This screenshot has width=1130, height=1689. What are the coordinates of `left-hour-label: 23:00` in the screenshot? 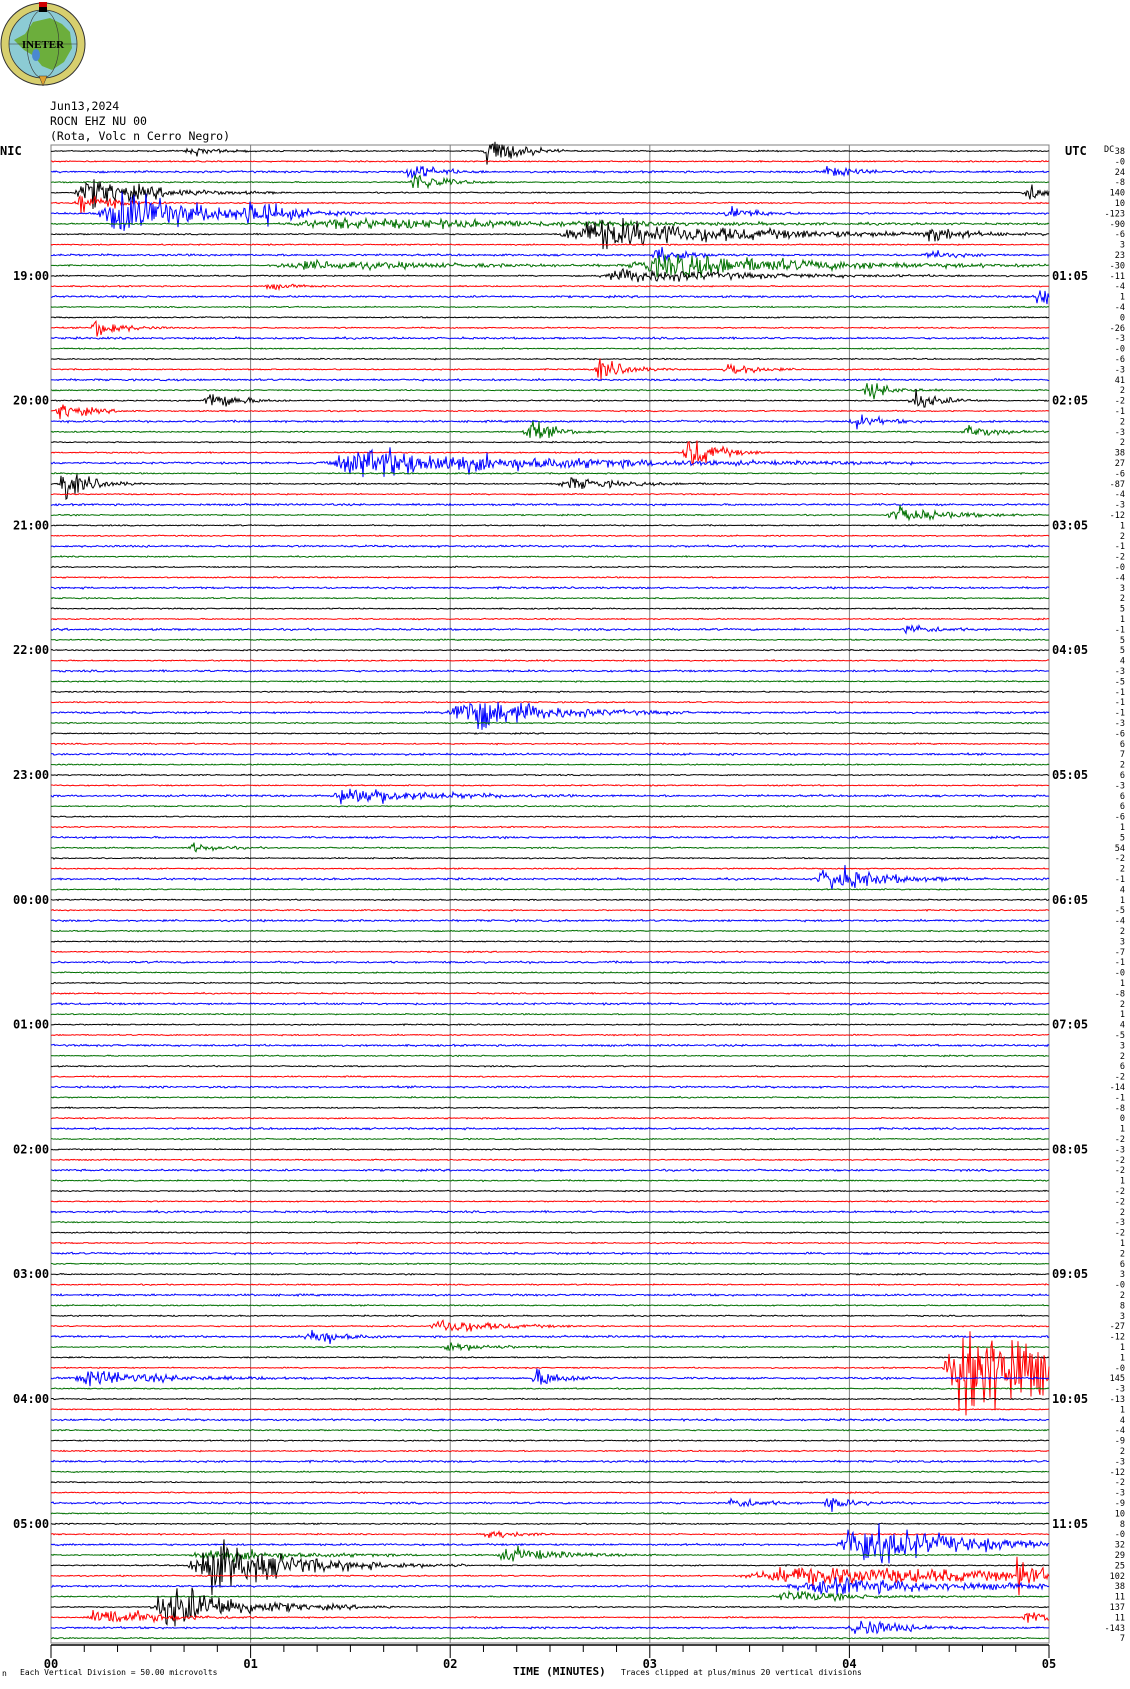 It's located at (31, 775).